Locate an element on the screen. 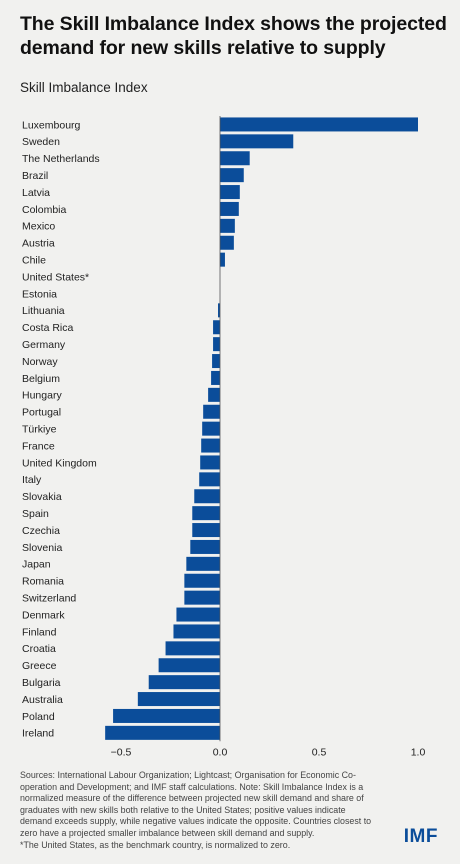 This screenshot has height=864, width=460. category-label: Slovakia is located at coordinates (42, 497).